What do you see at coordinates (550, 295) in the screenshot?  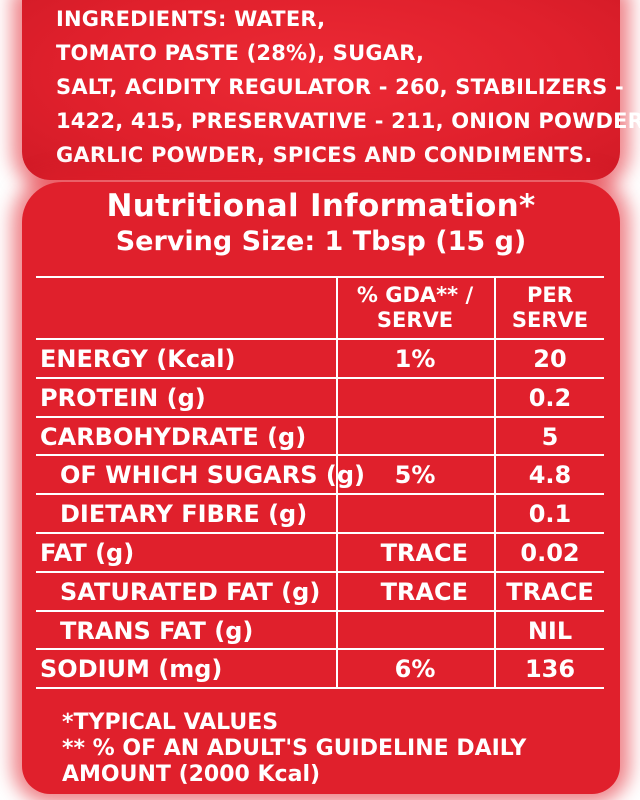 I see `per-header-line1: PER` at bounding box center [550, 295].